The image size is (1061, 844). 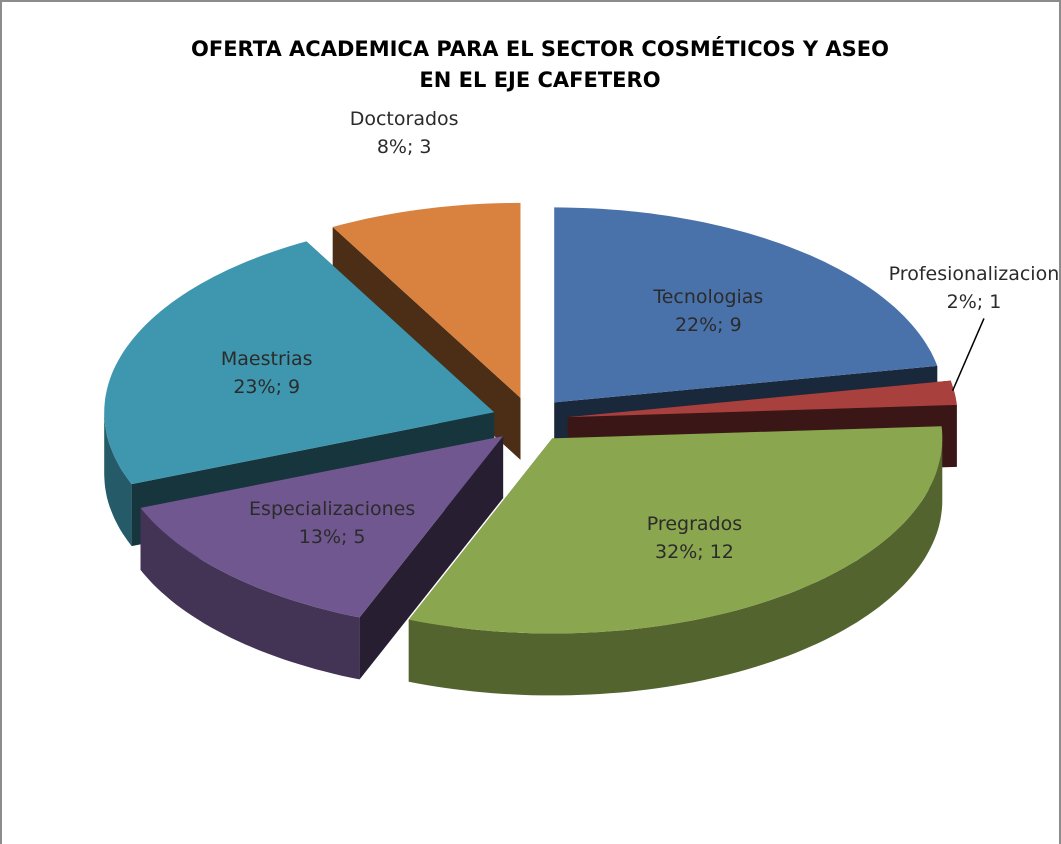 I want to click on slice-label: Especializaciones, so click(x=332, y=509).